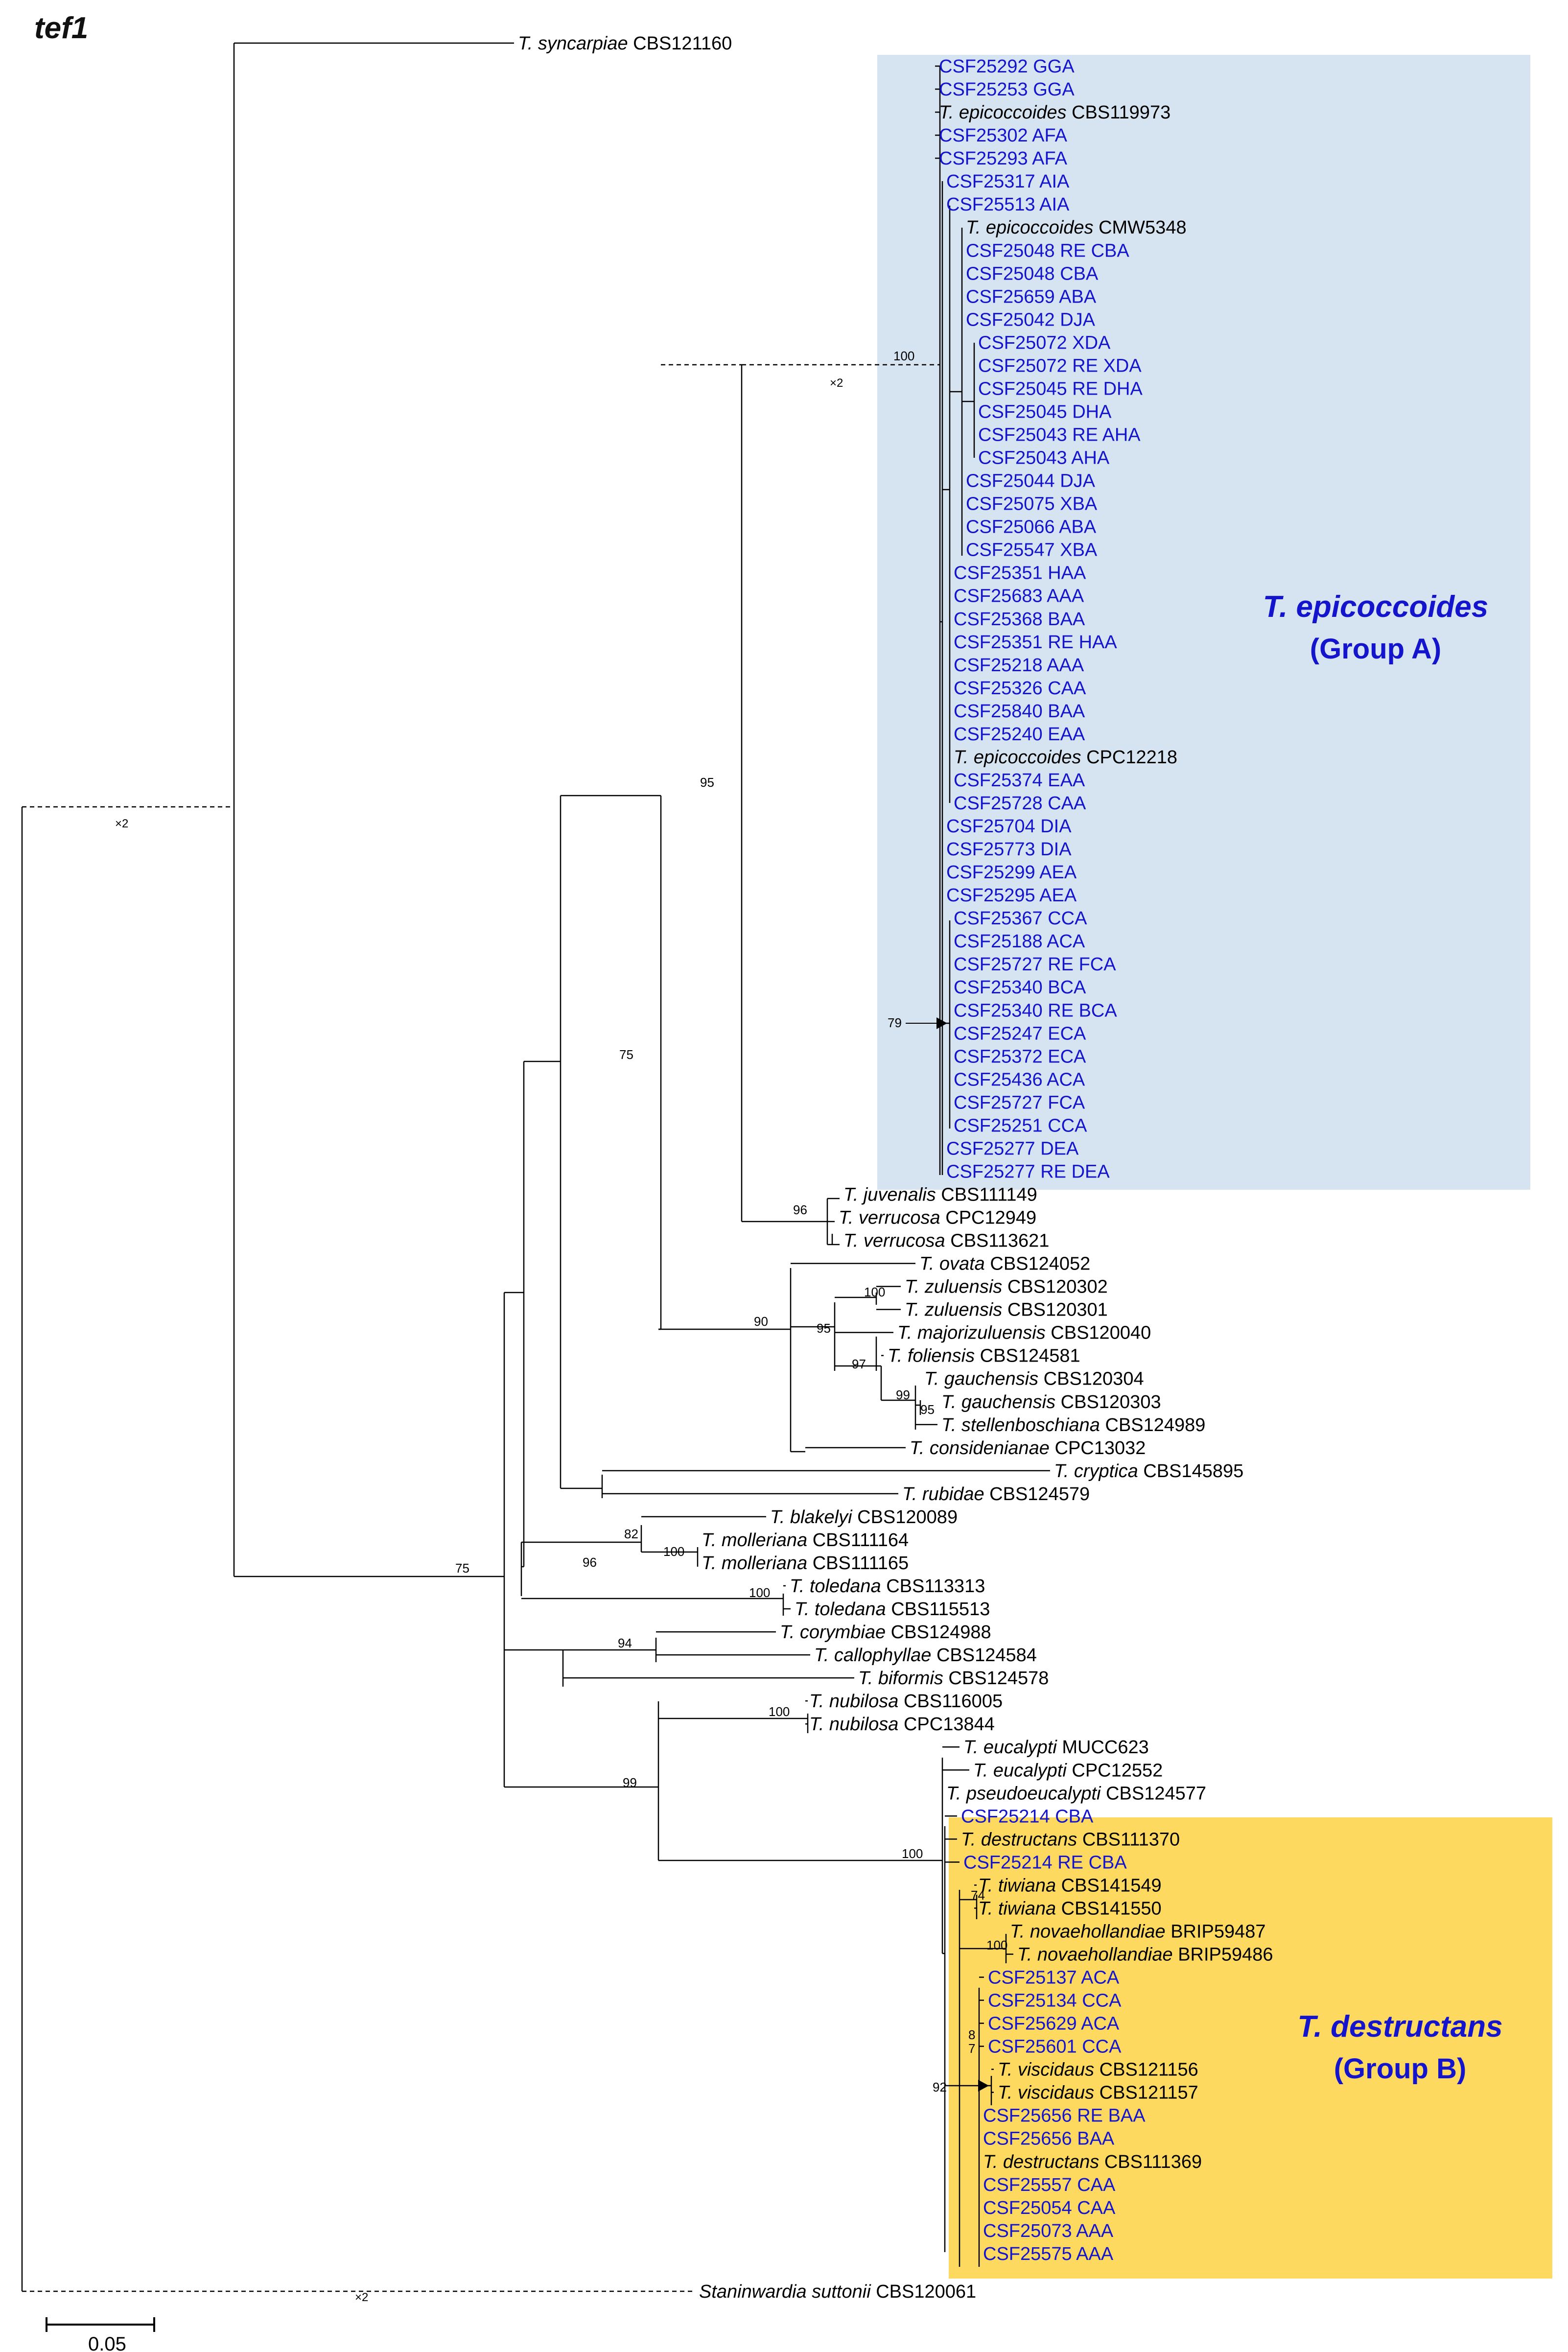  What do you see at coordinates (946, 1241) in the screenshot?
I see `leaf-label: T. verrucosa CBS113621` at bounding box center [946, 1241].